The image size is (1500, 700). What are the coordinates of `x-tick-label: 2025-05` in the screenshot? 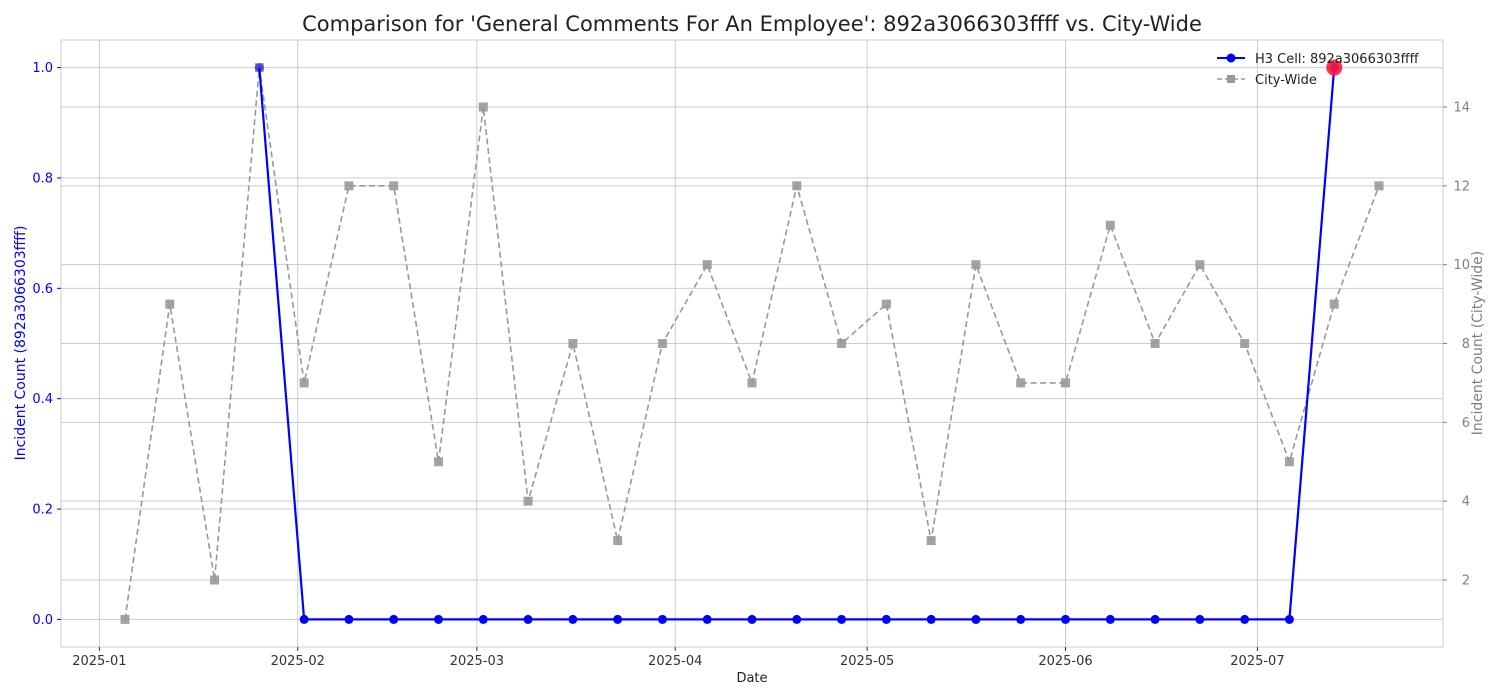 It's located at (867, 661).